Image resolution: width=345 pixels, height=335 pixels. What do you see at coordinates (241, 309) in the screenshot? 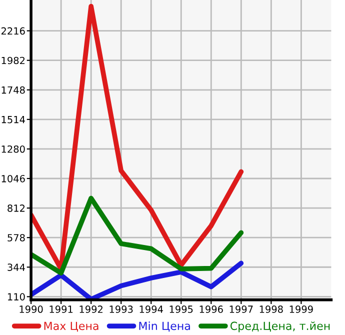
I see `x-tick-label: 1997` at bounding box center [241, 309].